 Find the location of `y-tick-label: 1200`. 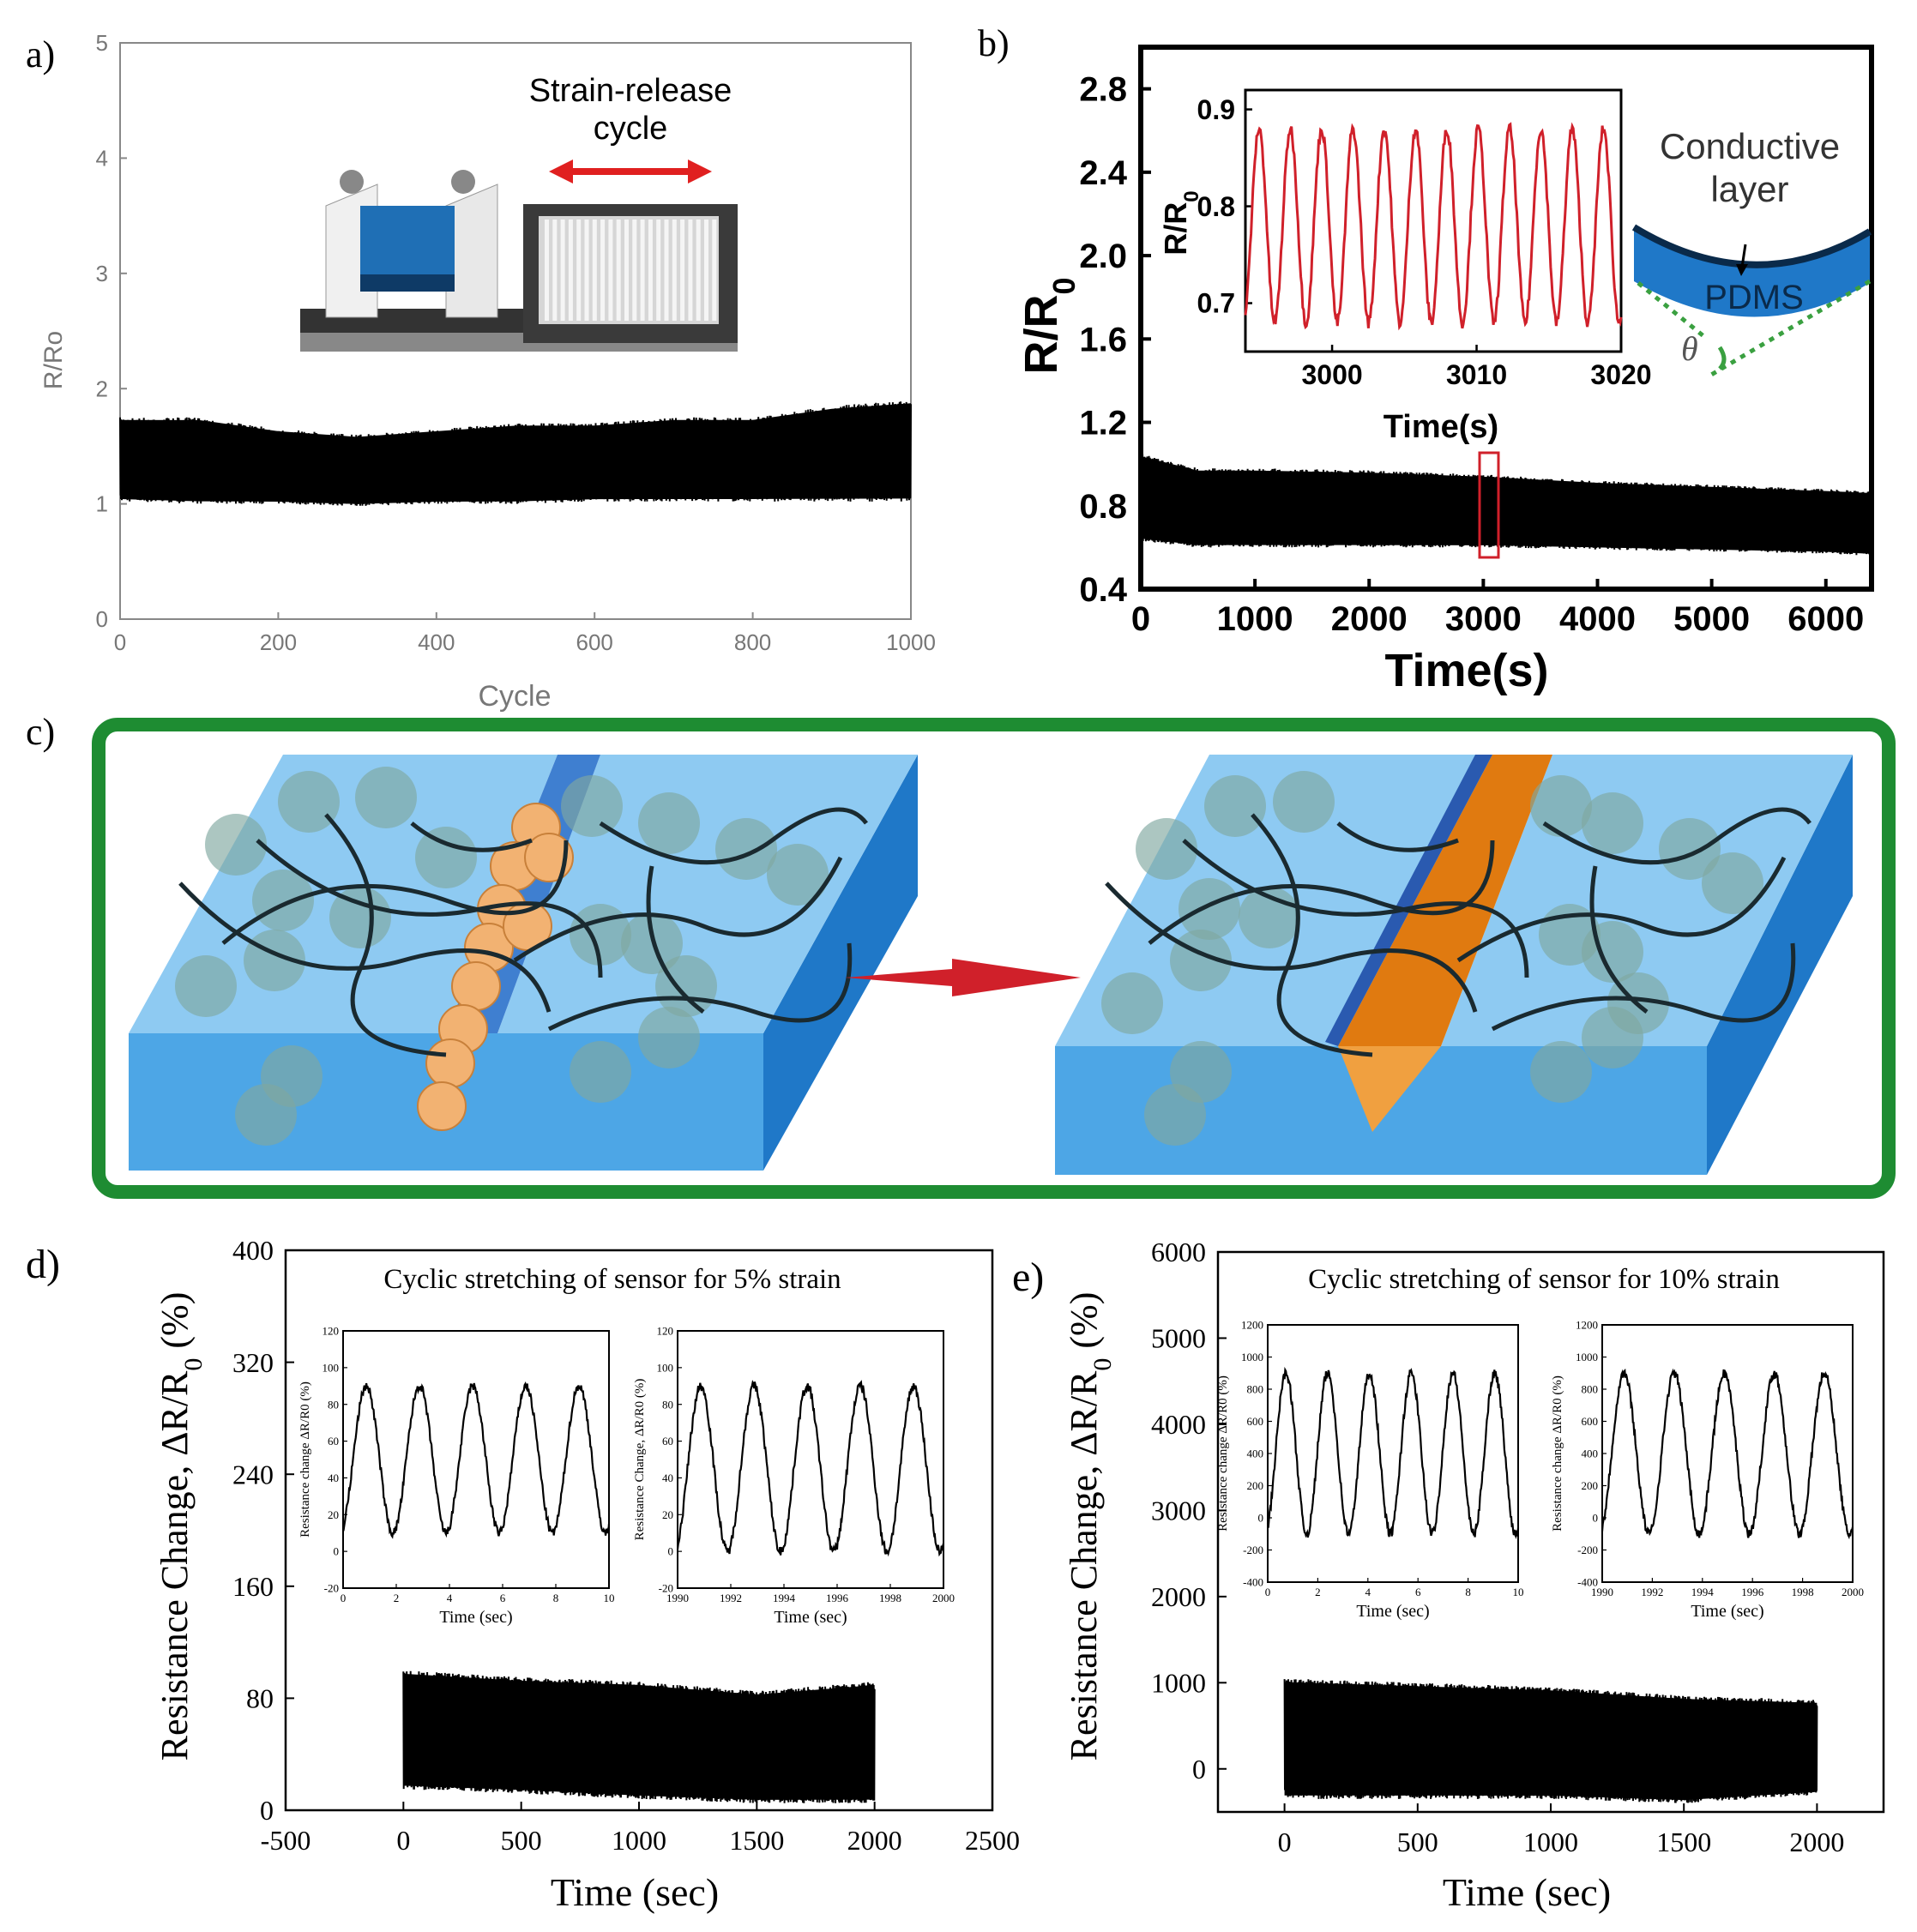

y-tick-label: 1200 is located at coordinates (1587, 1325).